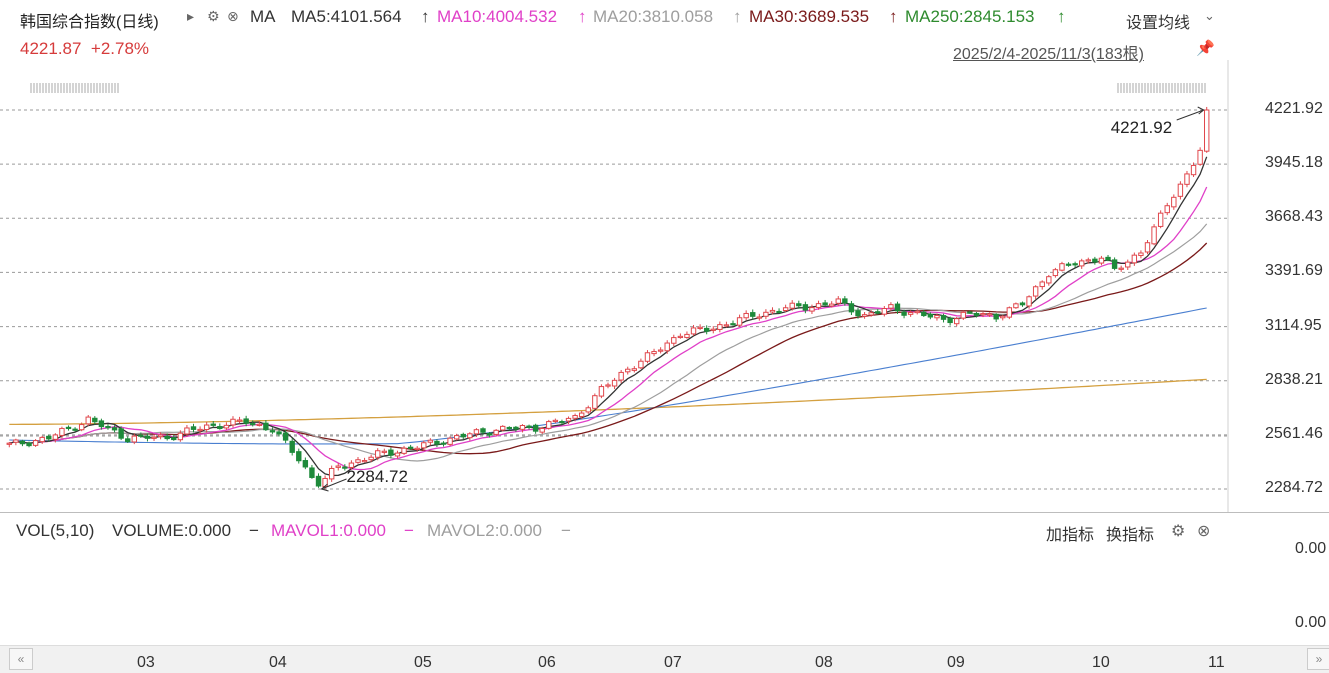  Describe the element at coordinates (1294, 379) in the screenshot. I see `y-tick-label: 2838.21` at that location.